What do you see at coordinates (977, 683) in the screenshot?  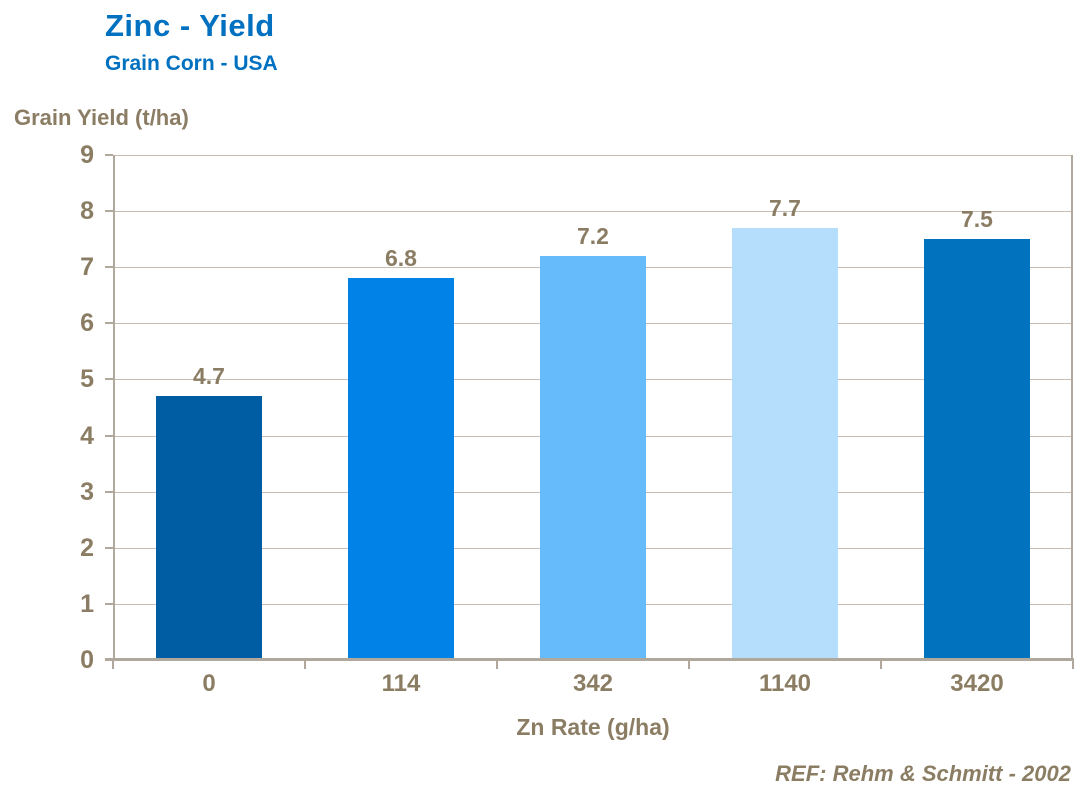 I see `x-axis-tick-label: 3420` at bounding box center [977, 683].